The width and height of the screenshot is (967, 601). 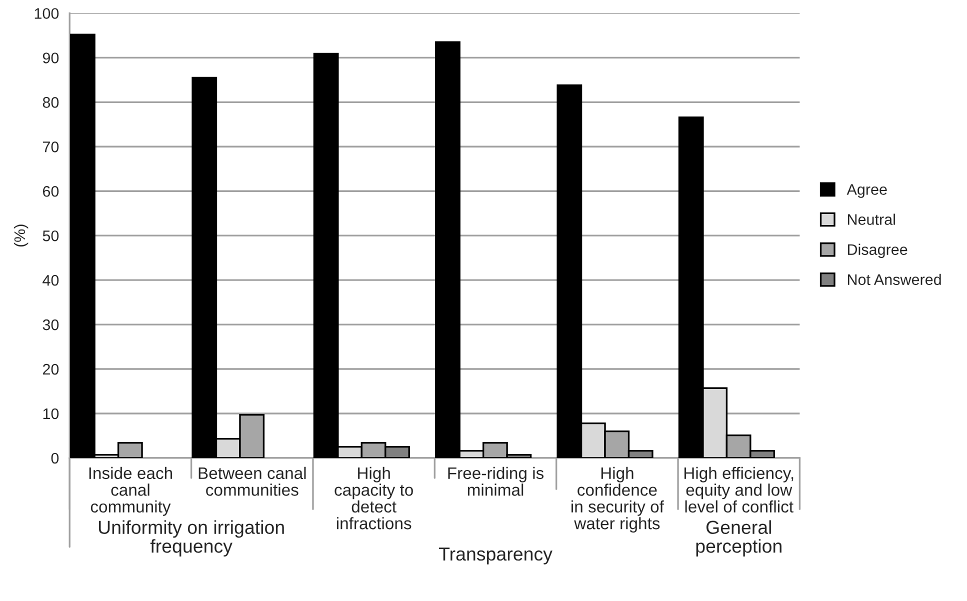 What do you see at coordinates (739, 489) in the screenshot?
I see `x-tick-label: High efficiency, equity and low level of conflict` at bounding box center [739, 489].